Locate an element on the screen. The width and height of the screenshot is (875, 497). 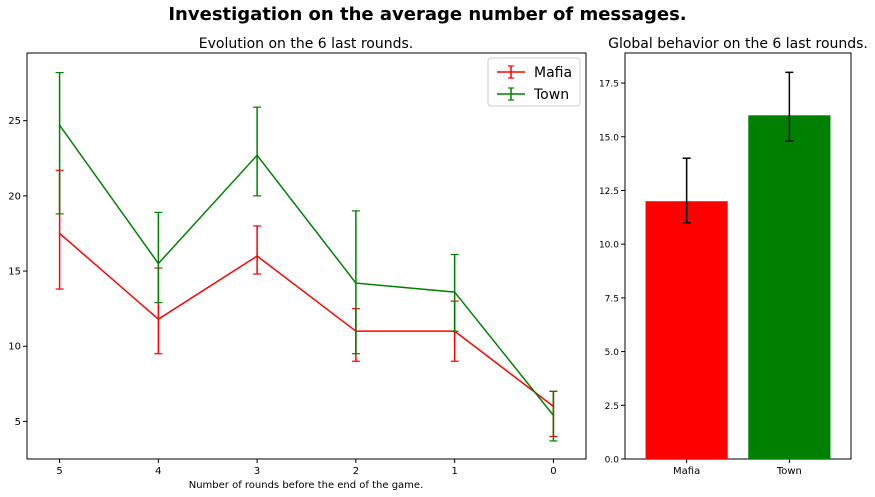
y-tick-label: 5 is located at coordinates (18, 422).